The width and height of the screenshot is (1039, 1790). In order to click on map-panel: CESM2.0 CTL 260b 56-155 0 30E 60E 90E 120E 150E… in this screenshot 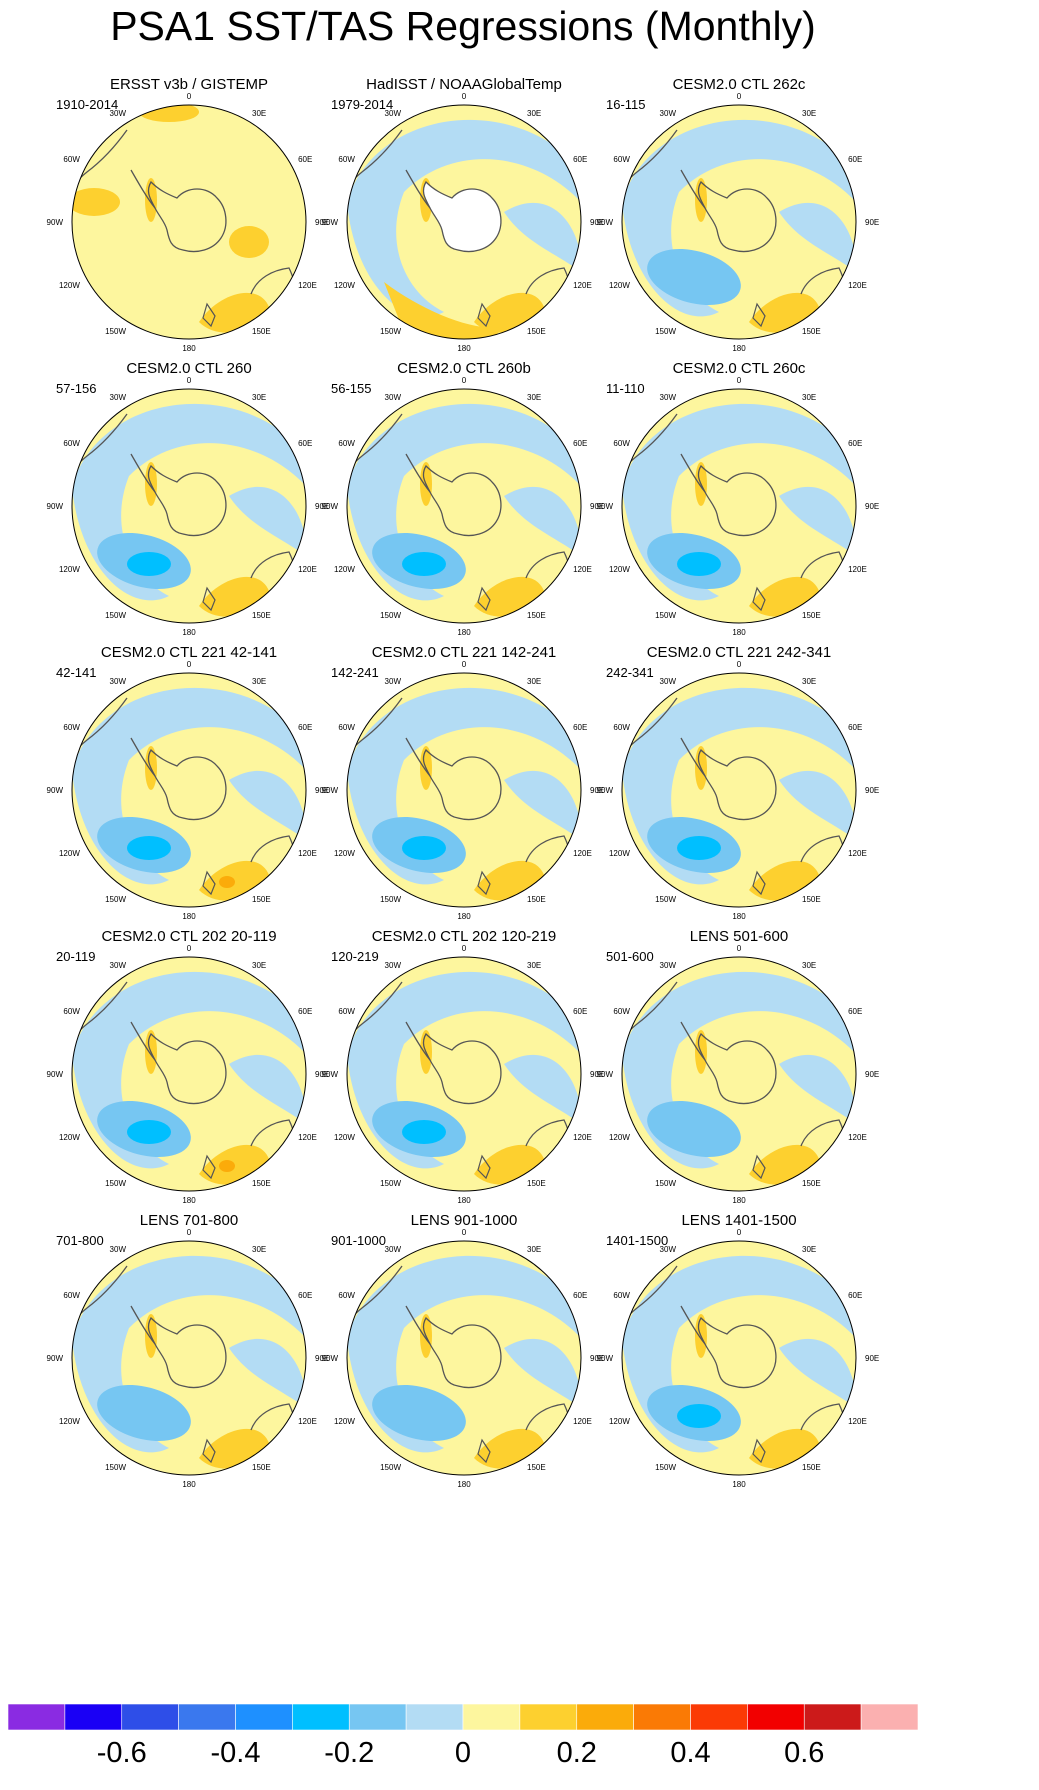, I will do `click(469, 502)`.